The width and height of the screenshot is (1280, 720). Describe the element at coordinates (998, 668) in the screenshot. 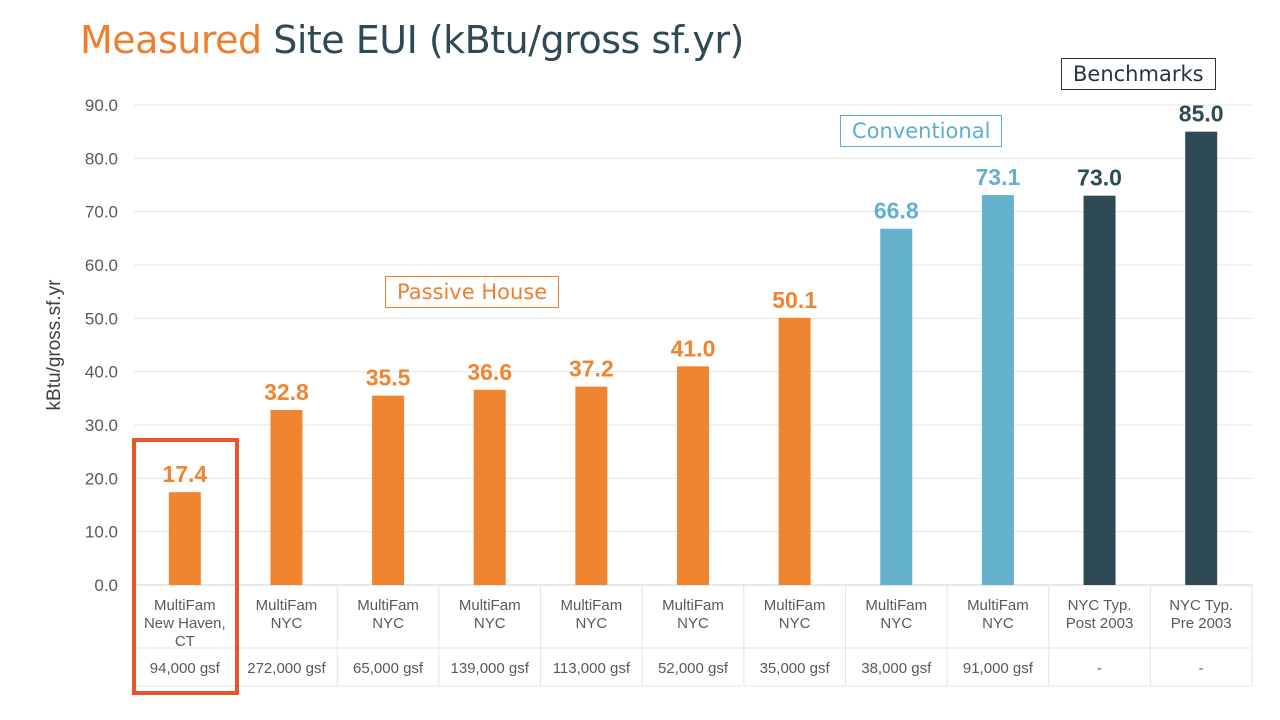

I see `building-size-label: 91,000 gsf` at that location.